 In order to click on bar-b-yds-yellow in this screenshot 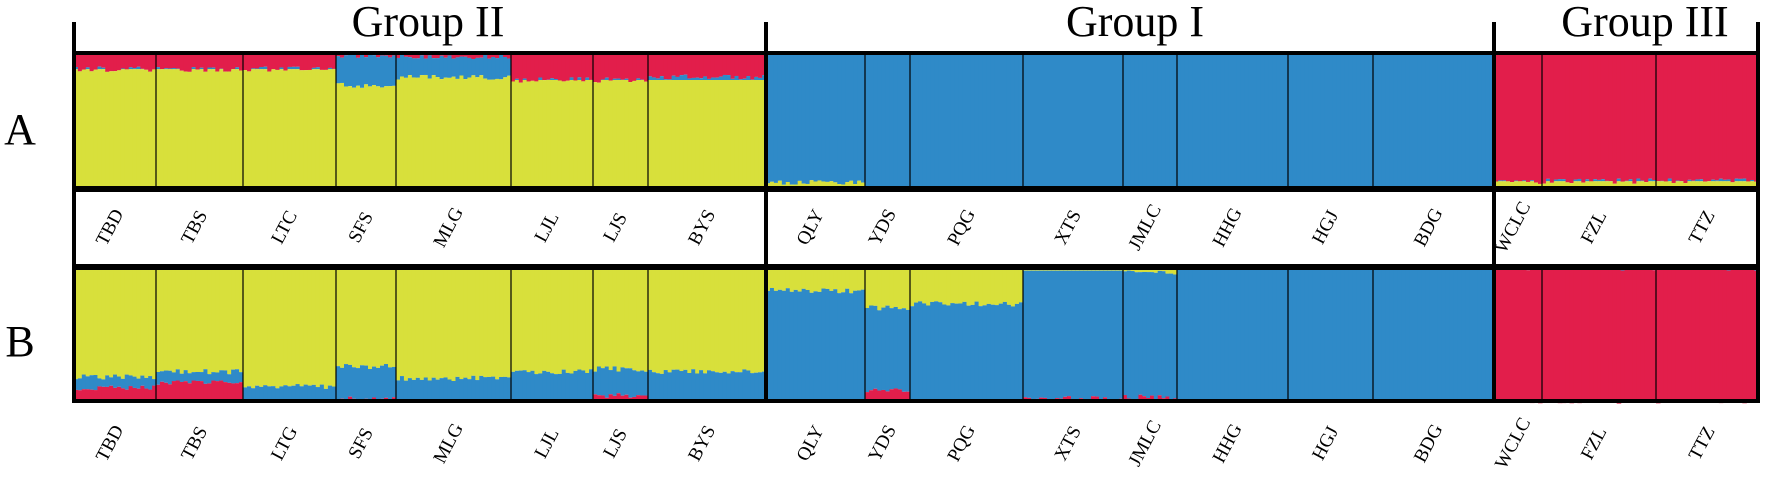, I will do `click(888, 287)`.